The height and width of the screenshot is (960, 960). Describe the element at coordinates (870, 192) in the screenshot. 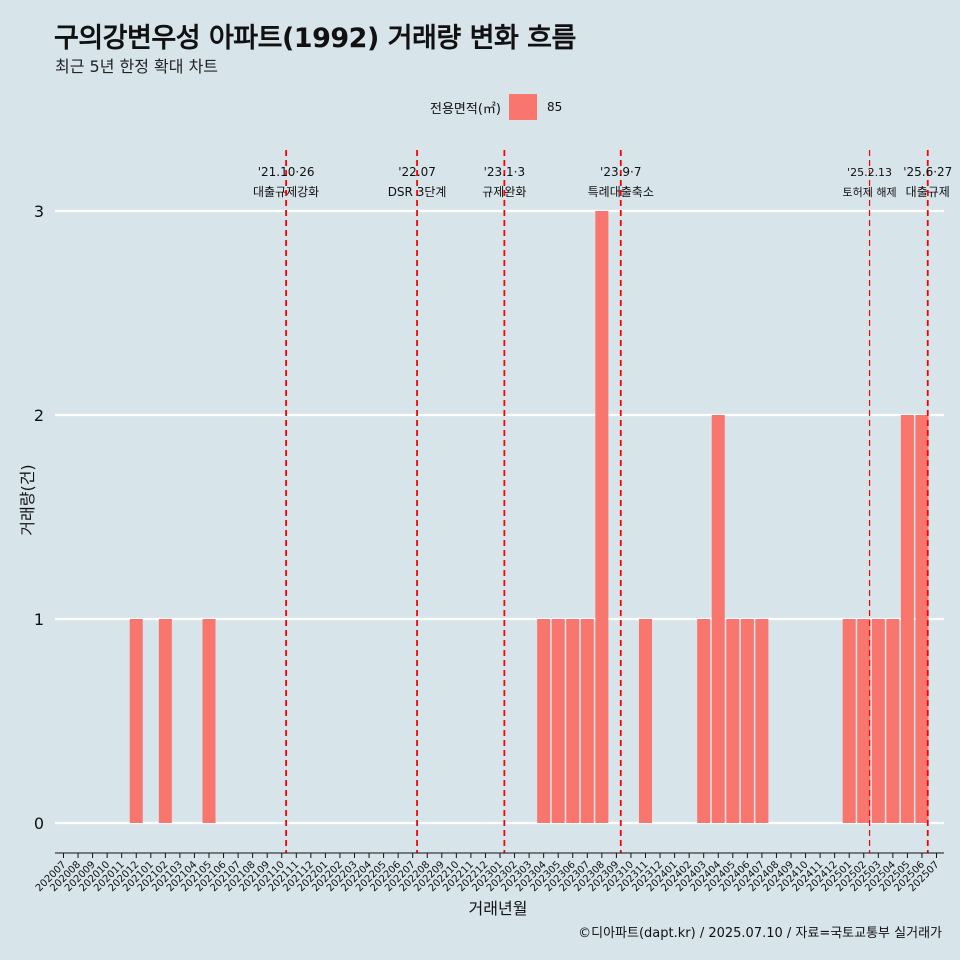

I see `event-label: 토허제 해제` at that location.